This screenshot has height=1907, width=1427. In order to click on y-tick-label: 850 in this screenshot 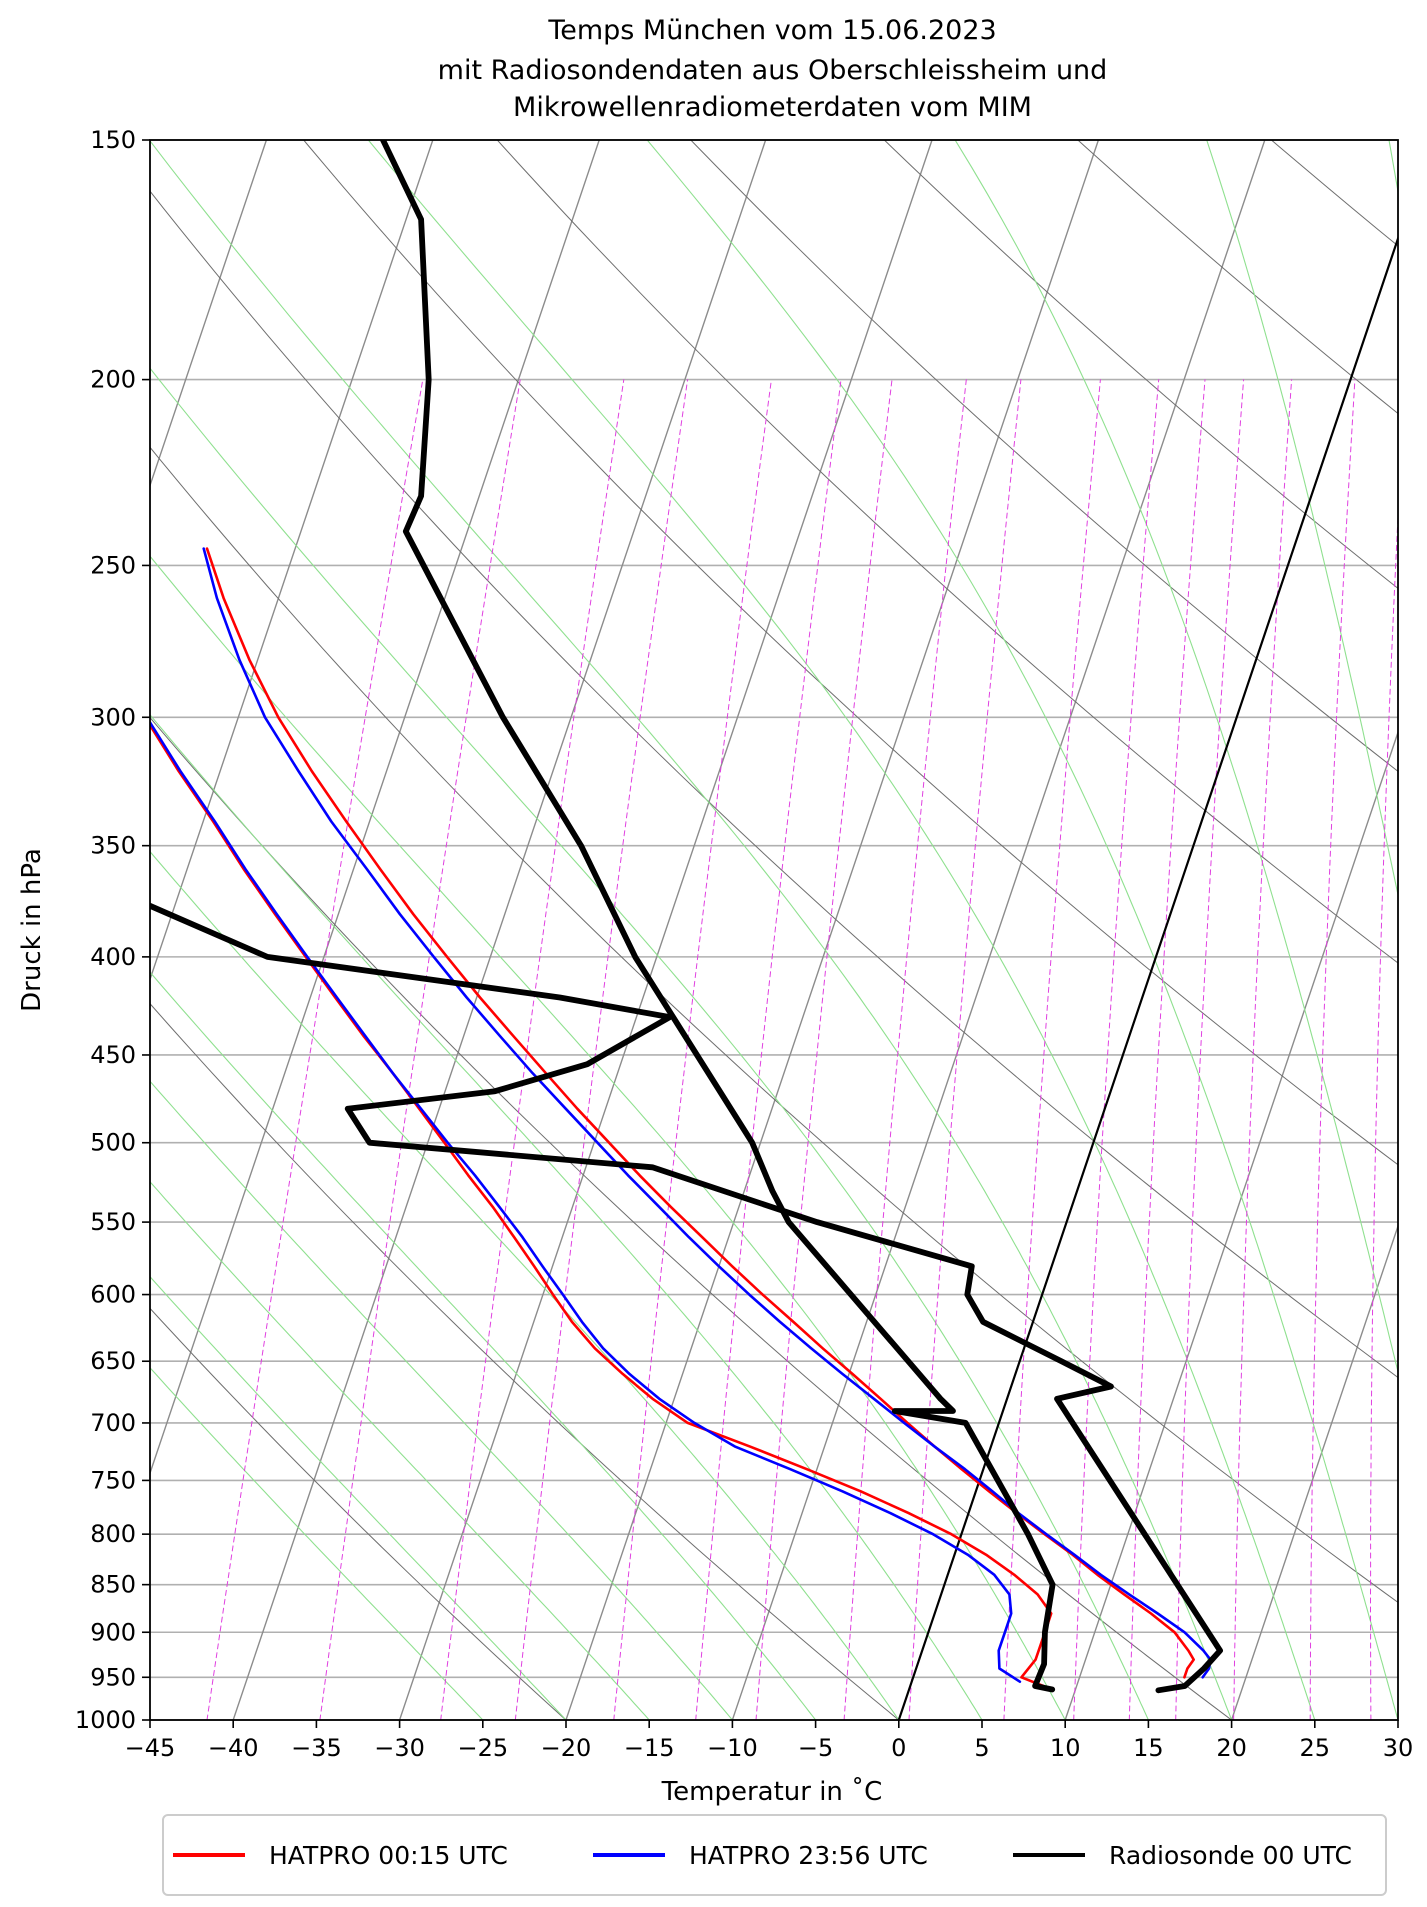, I will do `click(113, 1585)`.